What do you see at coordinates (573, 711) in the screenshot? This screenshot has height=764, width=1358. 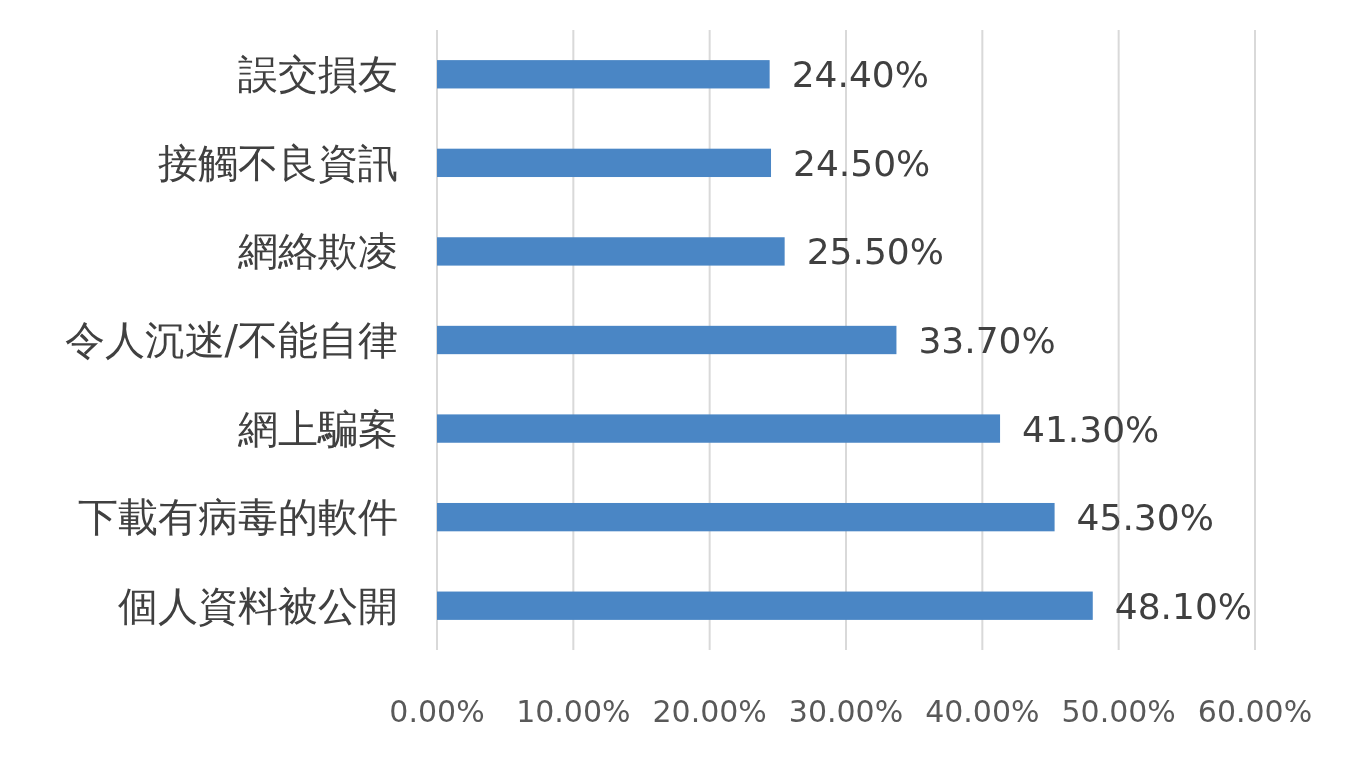 I see `x-tick-label: 10.00%` at bounding box center [573, 711].